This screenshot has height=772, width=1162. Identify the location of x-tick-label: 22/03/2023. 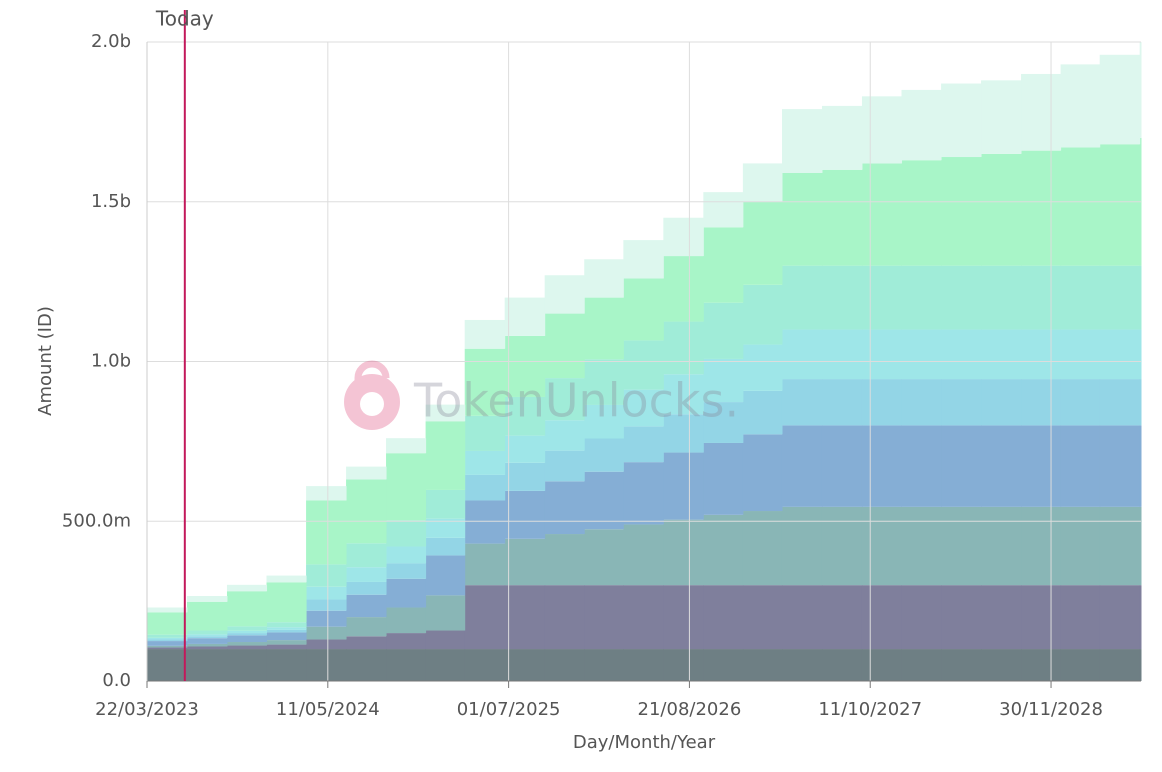
(147, 709).